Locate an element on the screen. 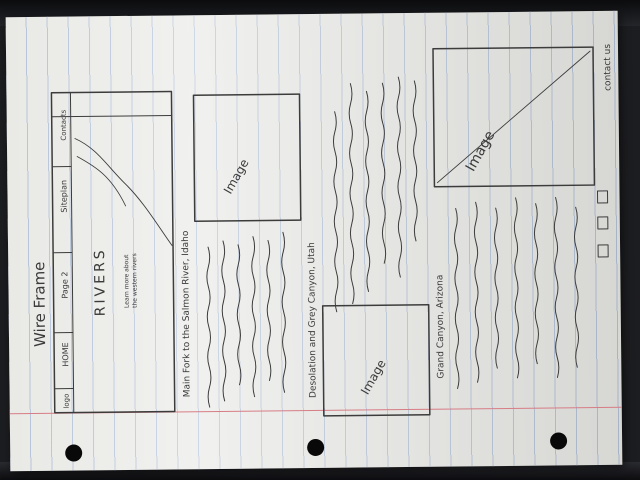 Image resolution: width=640 pixels, height=480 pixels. hero-subtitle-line-2: the western rivers is located at coordinates (135, 280).